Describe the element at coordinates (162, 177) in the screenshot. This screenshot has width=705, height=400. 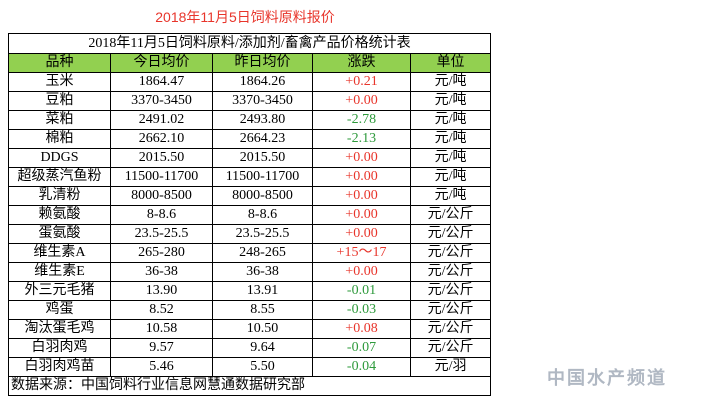
I see `price-cell: 11500-11700` at that location.